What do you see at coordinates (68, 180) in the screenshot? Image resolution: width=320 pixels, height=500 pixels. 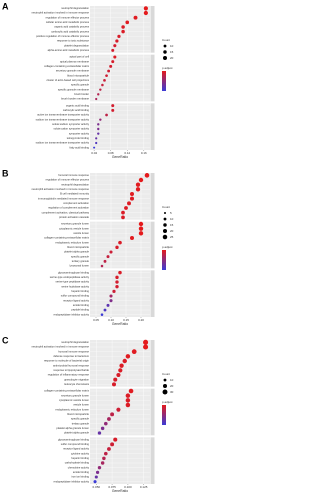 I see `y-tick-label: regulation of immune effector process` at bounding box center [68, 180].